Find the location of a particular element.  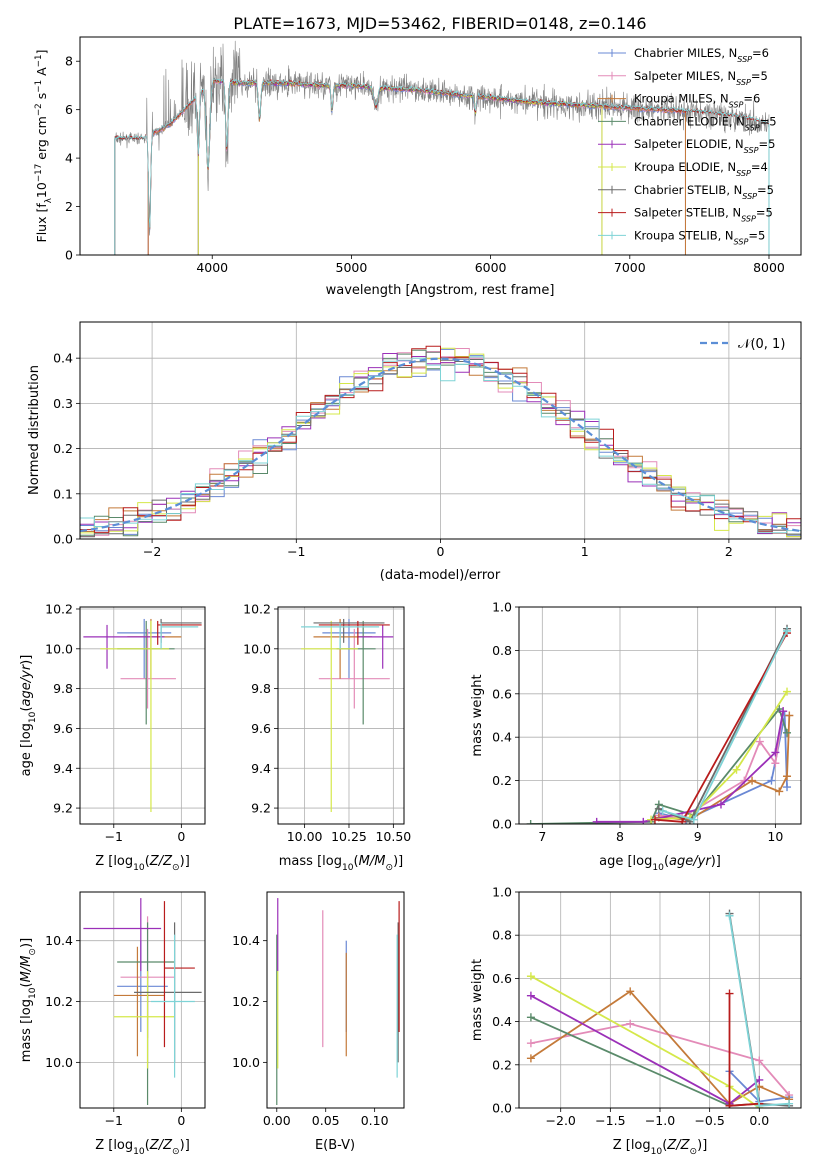

plot-area-mass-vs-ebv is located at coordinates (338, 1001).